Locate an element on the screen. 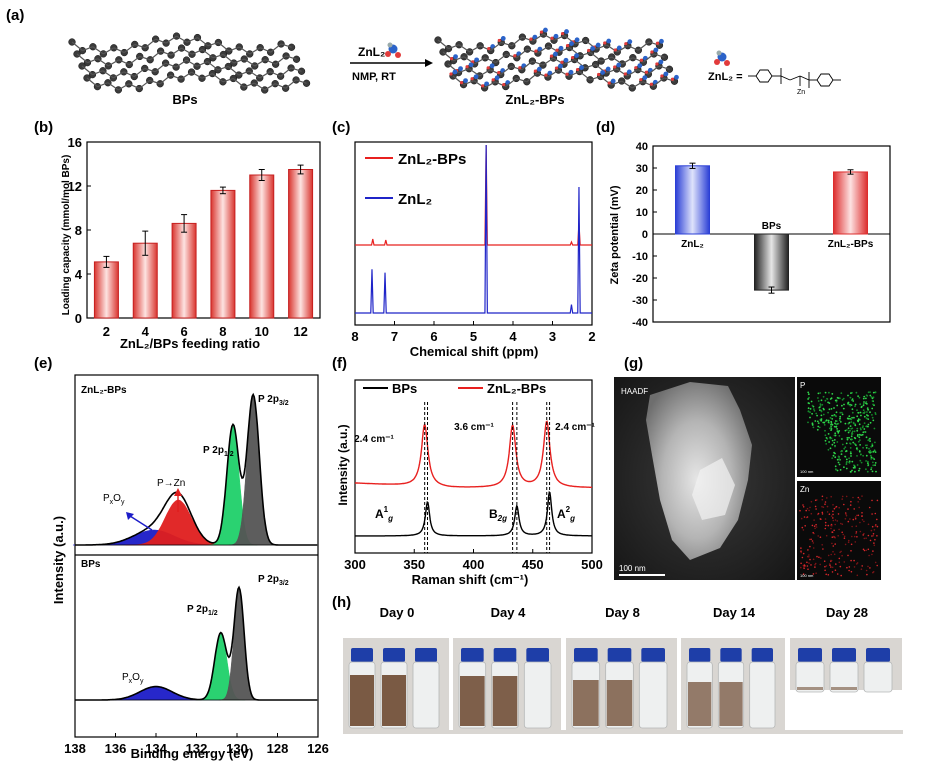 Image resolution: width=949 pixels, height=778 pixels. chart-c-xlabel: Chemical shift (ppm) is located at coordinates (474, 351).